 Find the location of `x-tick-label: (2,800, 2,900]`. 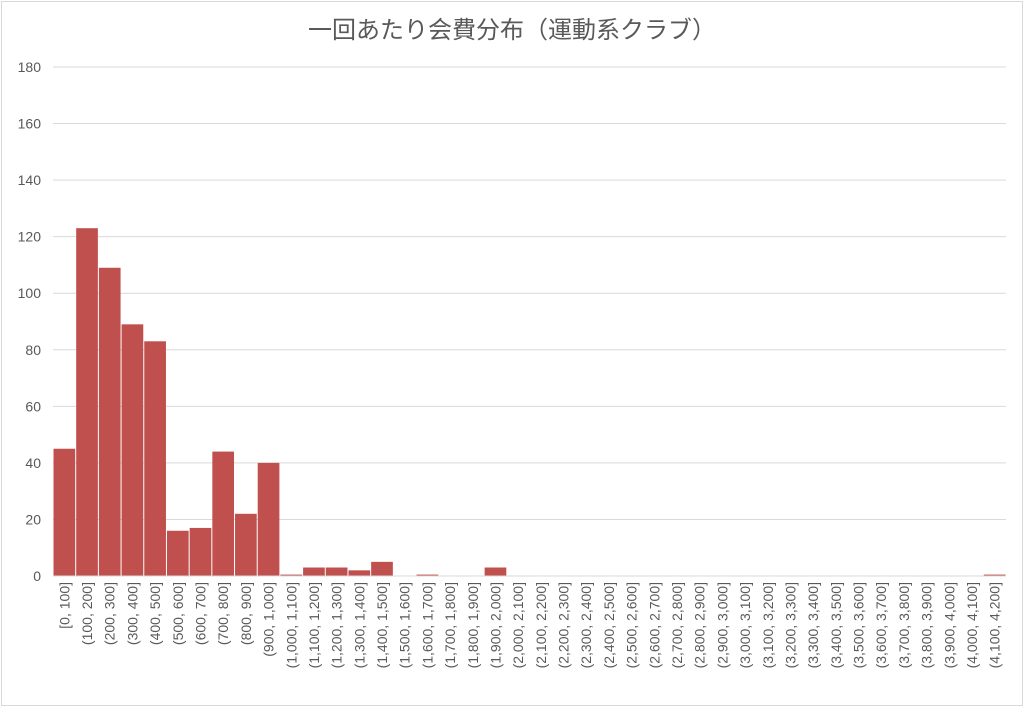

x-tick-label: (2,800, 2,900] is located at coordinates (700, 625).